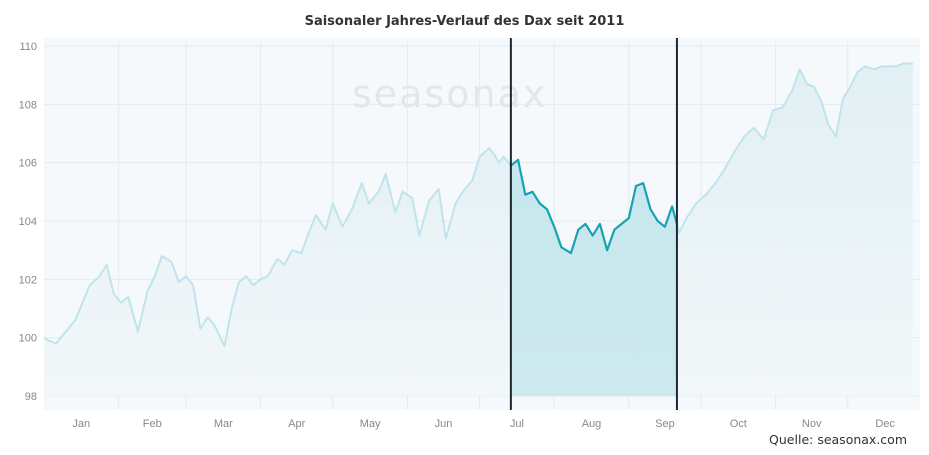 The image size is (929, 455). Describe the element at coordinates (296, 424) in the screenshot. I see `x-tick-label: Apr` at that location.